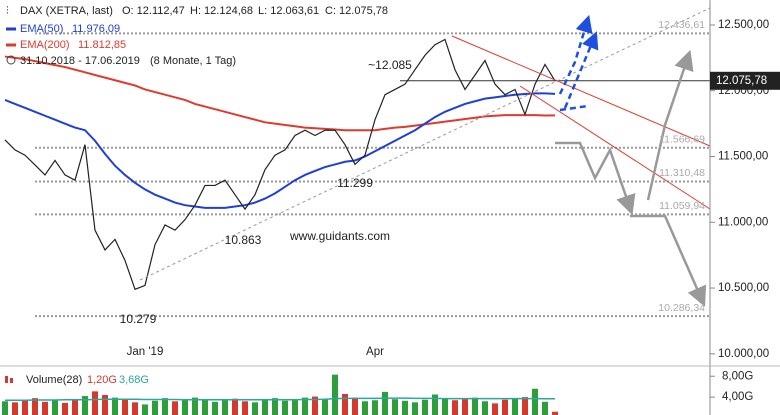 This screenshot has width=780, height=415. What do you see at coordinates (280, 93) in the screenshot?
I see `ema-line` at bounding box center [280, 93].